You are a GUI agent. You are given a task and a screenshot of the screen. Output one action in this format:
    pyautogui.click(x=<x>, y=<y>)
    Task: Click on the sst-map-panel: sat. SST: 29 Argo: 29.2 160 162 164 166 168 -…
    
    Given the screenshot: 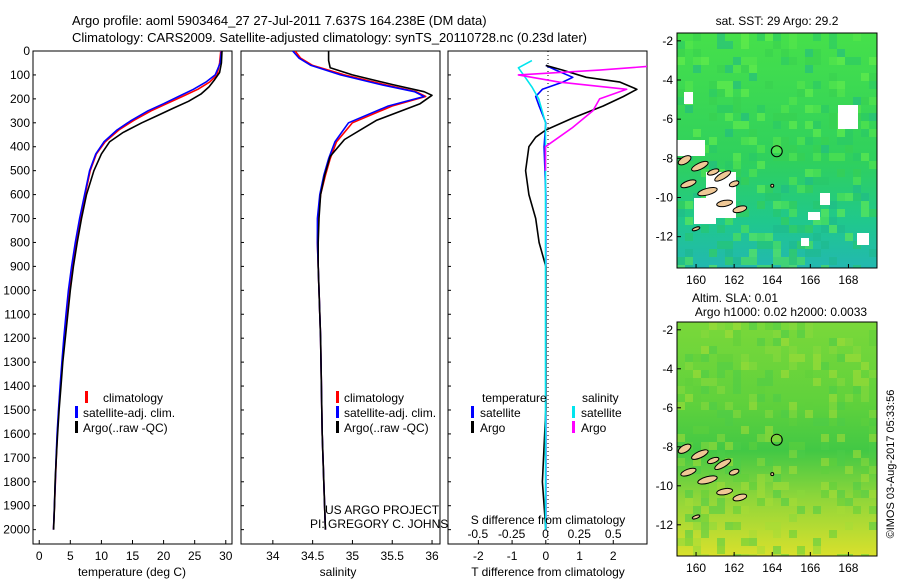 What is the action you would take?
    pyautogui.click(x=767, y=150)
    